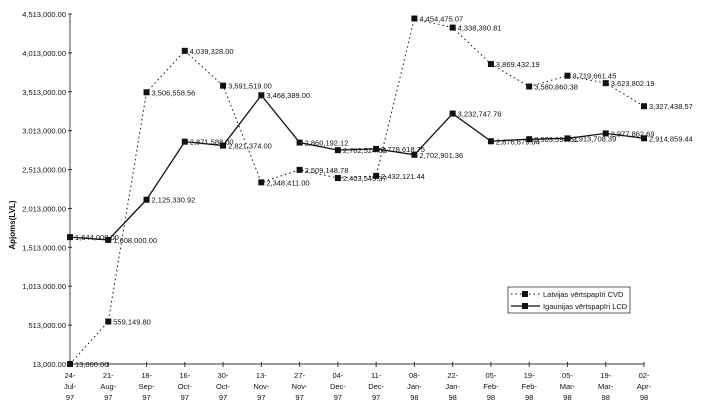 The image size is (709, 411). Describe the element at coordinates (44, 286) in the screenshot. I see `y-tick-label: 1,013,000.00` at that location.